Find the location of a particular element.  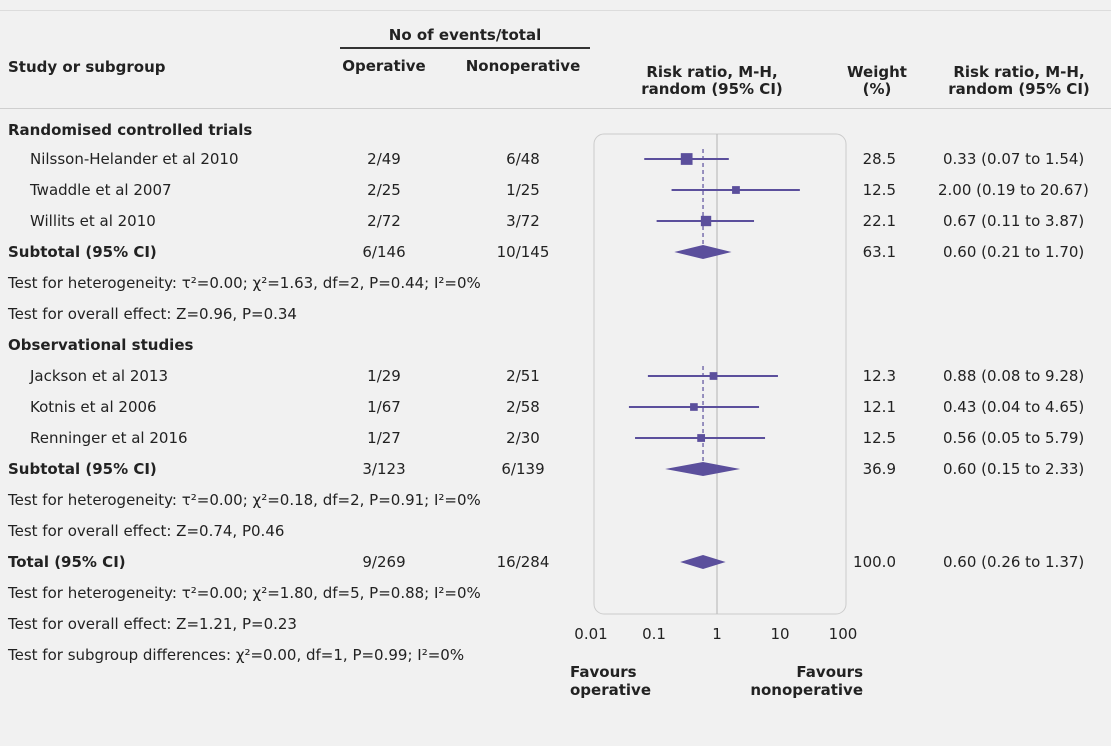

subtotal-weight: 36.9 is located at coordinates (879, 469).